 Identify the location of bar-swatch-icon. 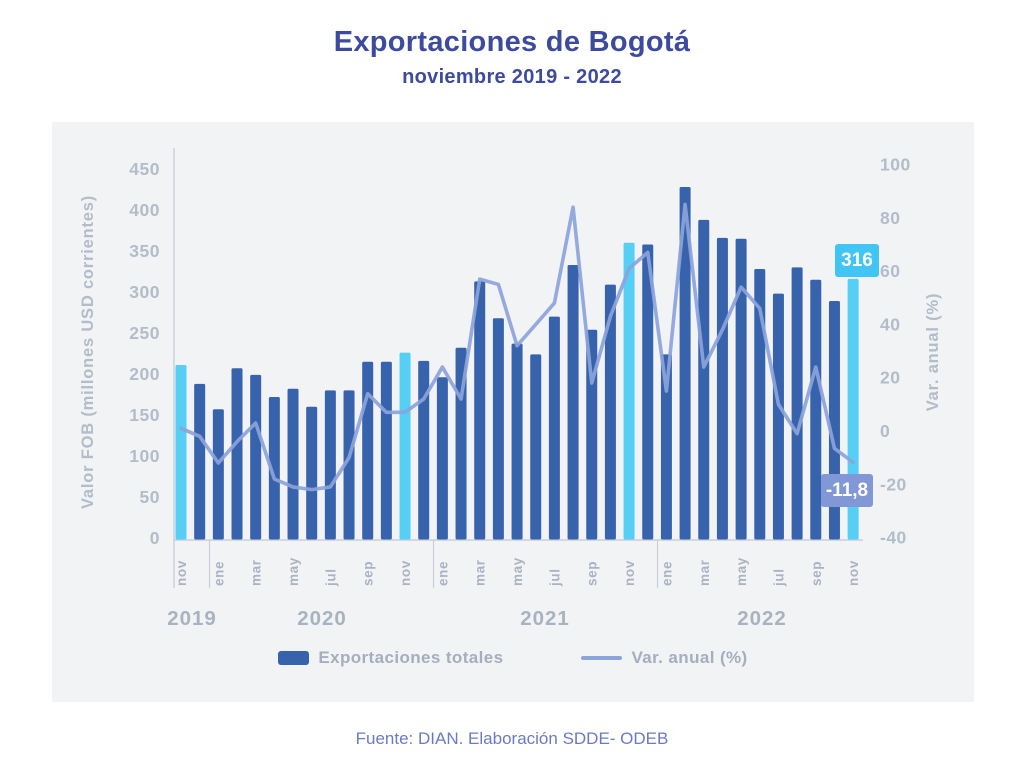
(294, 658).